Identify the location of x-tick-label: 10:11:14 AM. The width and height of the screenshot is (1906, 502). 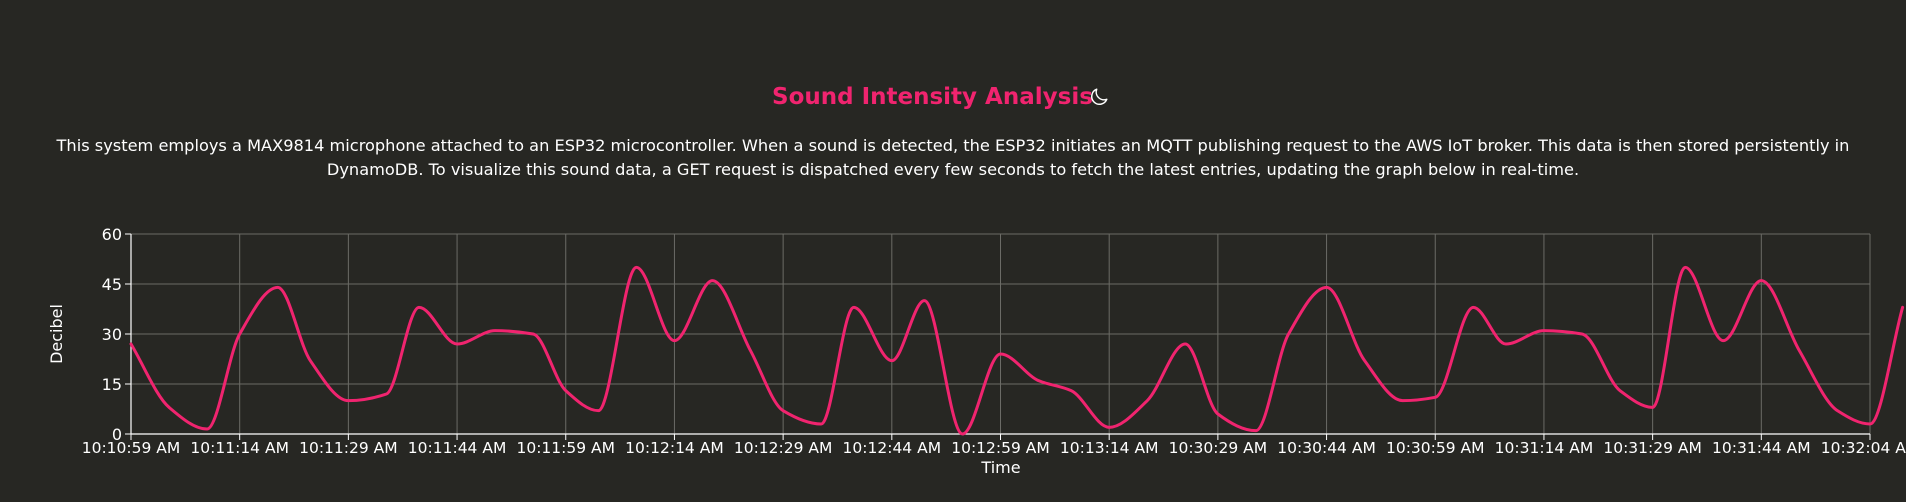
(239, 448).